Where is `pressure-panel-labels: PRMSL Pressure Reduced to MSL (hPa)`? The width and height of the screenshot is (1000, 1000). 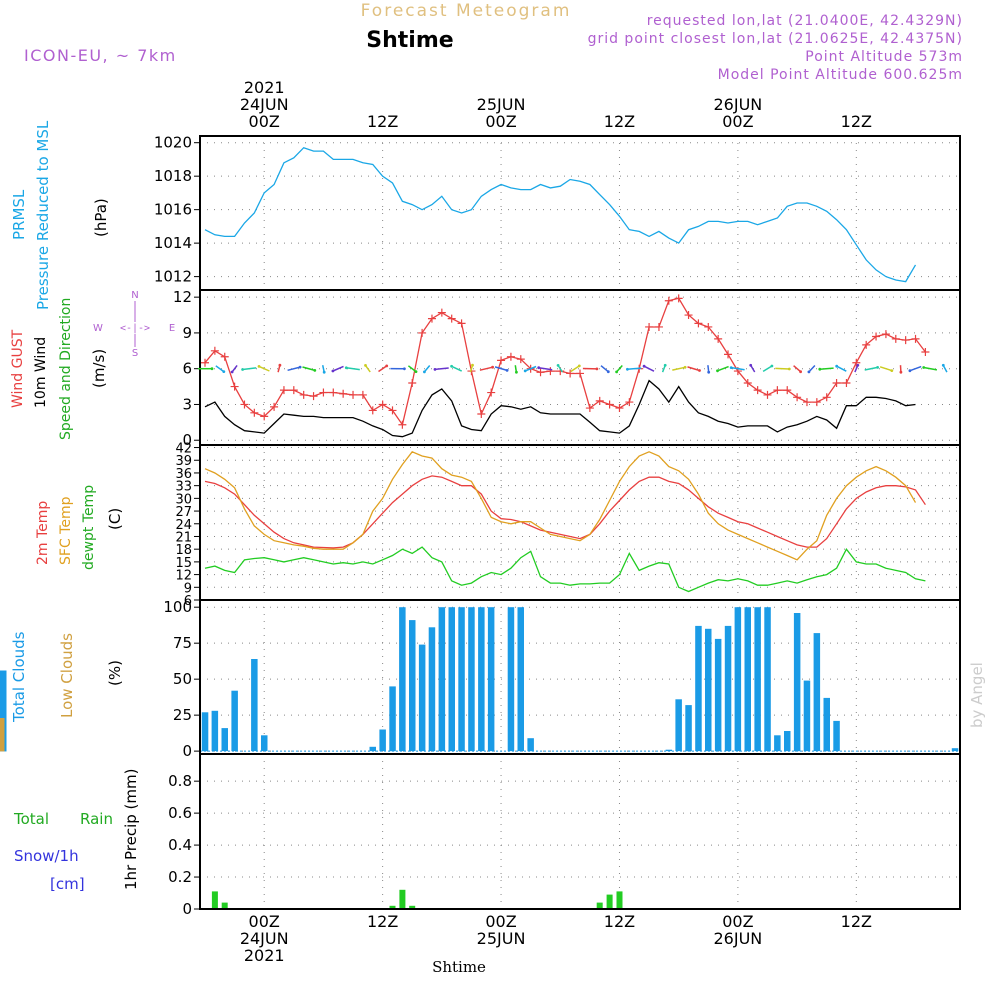
pressure-panel-labels: PRMSL Pressure Reduced to MSL (hPa) is located at coordinates (60, 215).